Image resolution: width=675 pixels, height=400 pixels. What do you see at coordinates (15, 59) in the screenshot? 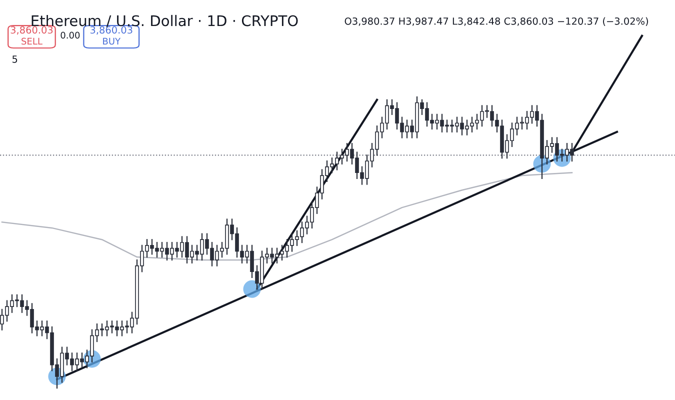
I see `text: 5` at bounding box center [15, 59].